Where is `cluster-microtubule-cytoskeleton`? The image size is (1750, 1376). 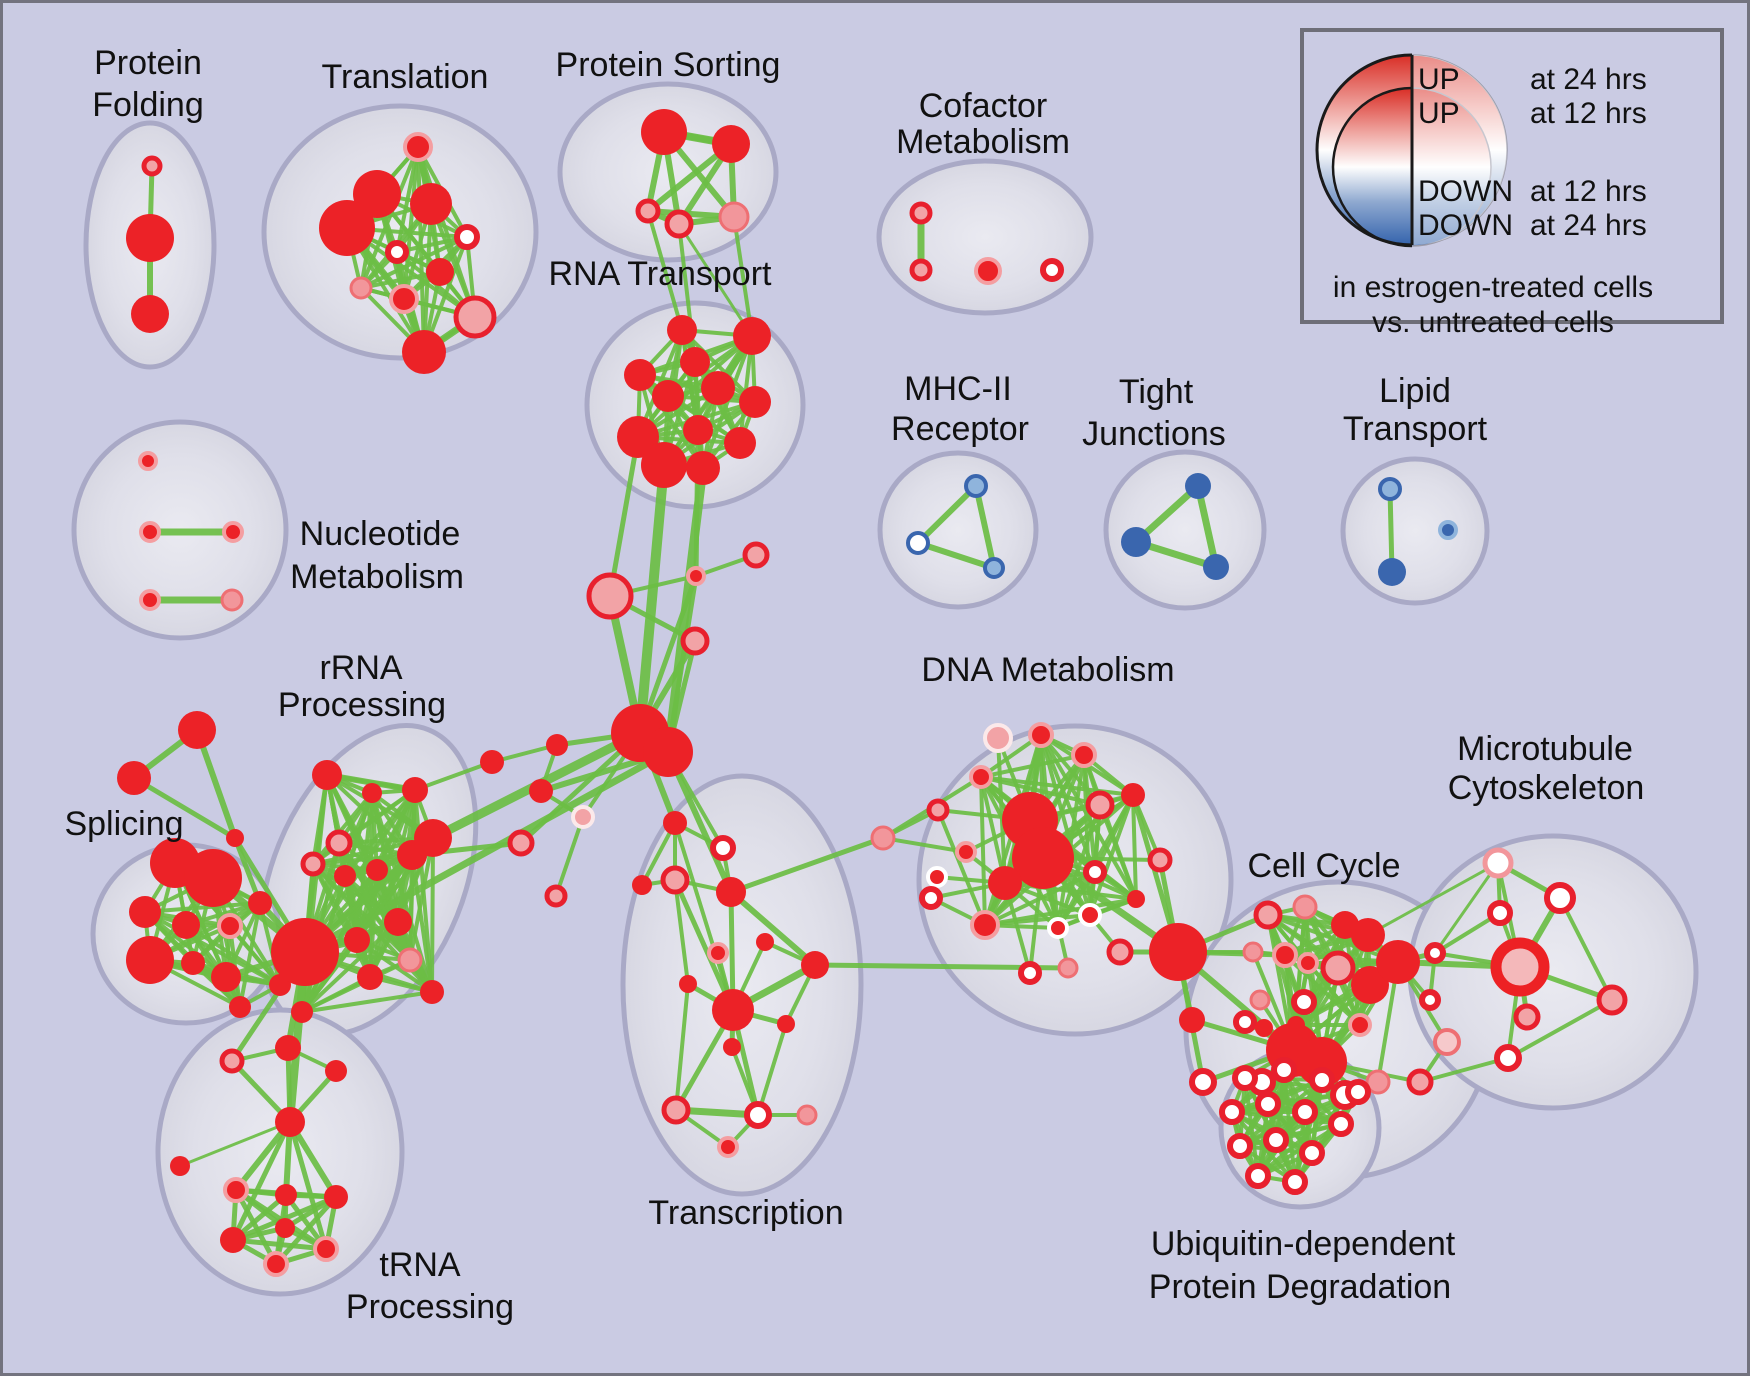 cluster-microtubule-cytoskeleton is located at coordinates (1553, 972).